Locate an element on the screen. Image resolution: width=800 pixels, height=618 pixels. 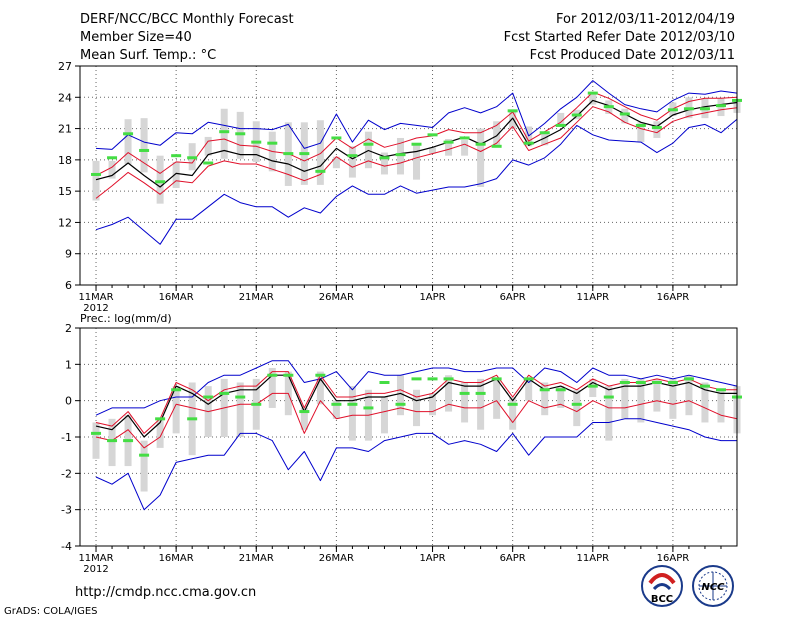
precip-x-tick-label: 21MAR is located at coordinates (256, 558).